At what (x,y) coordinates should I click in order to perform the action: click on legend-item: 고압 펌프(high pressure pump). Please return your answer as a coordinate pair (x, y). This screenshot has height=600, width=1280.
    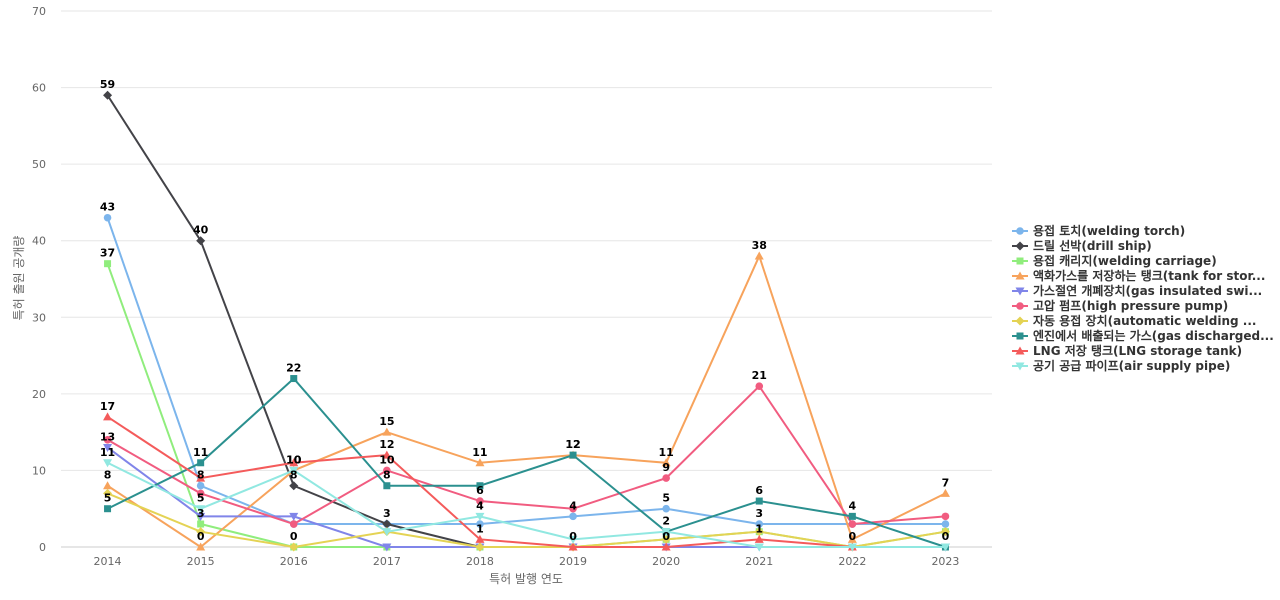
    Looking at the image, I should click on (1120, 305).